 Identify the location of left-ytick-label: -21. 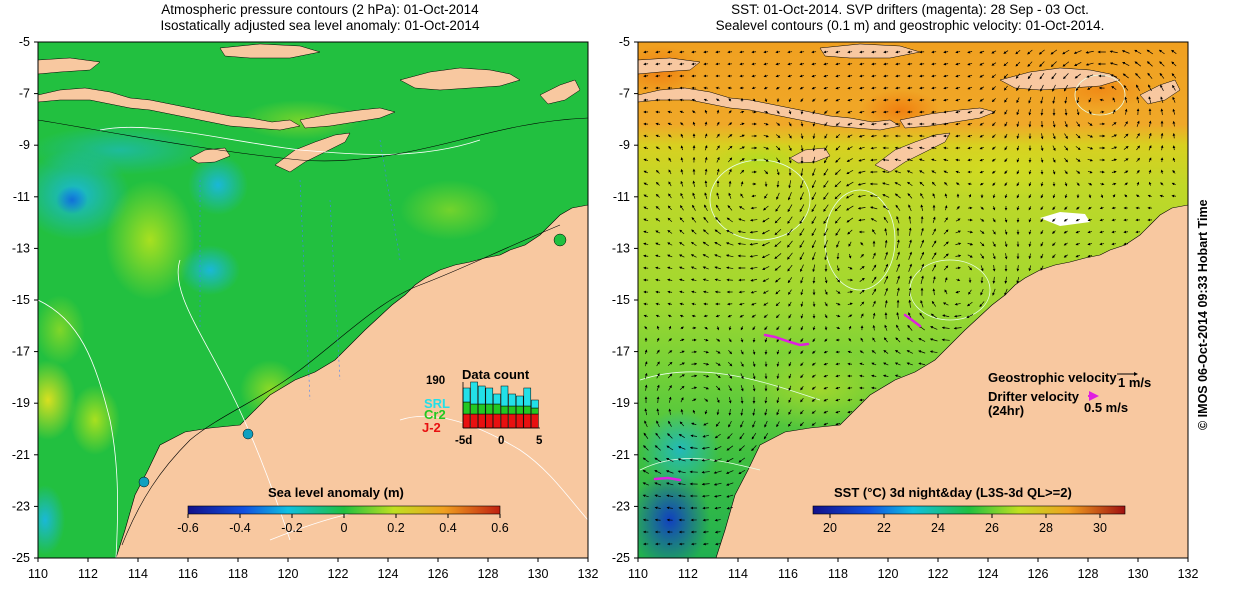
(21, 455).